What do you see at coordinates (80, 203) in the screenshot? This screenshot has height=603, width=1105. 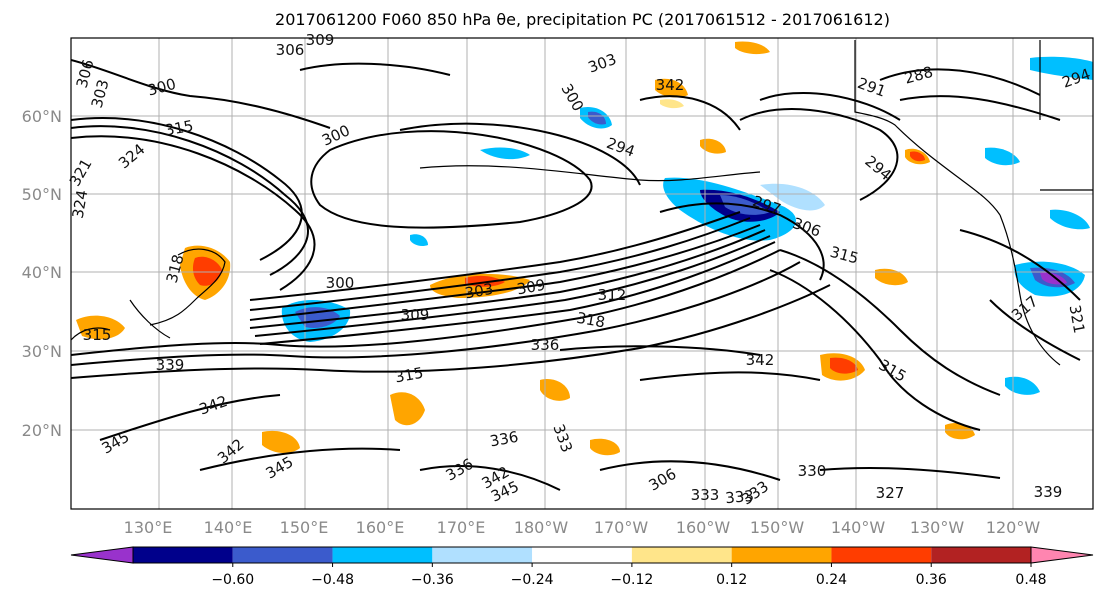 I see `contour-label: 324` at bounding box center [80, 203].